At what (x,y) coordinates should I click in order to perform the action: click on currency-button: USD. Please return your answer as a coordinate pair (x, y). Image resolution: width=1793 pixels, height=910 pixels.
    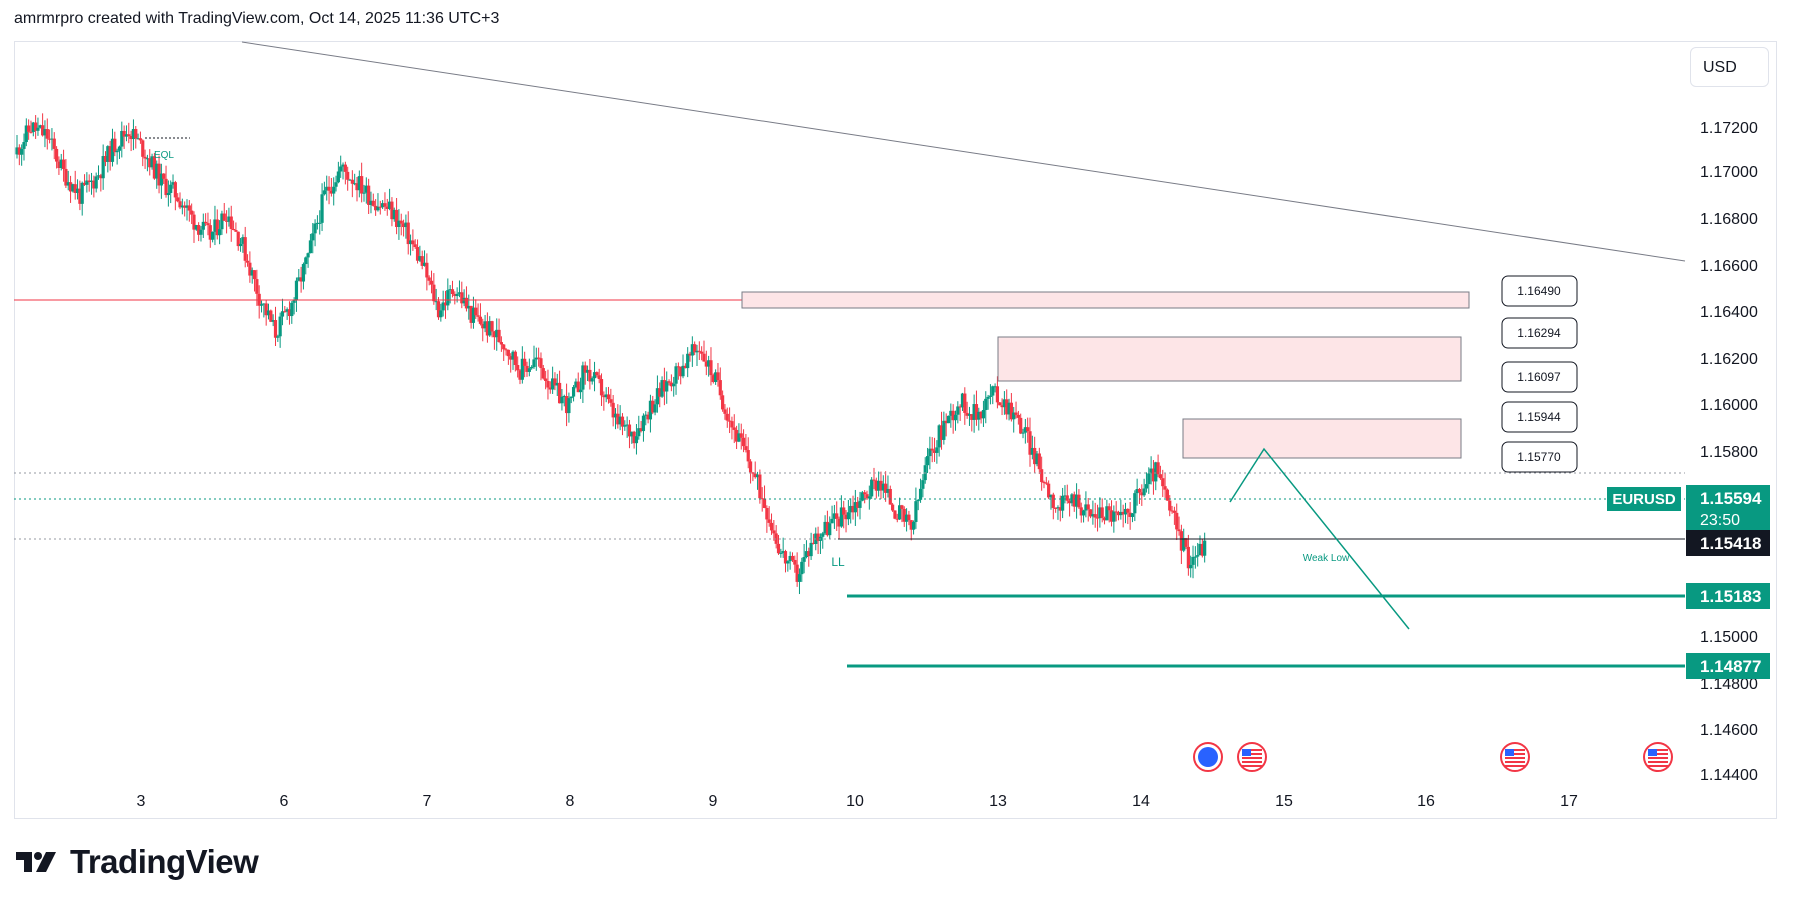
    Looking at the image, I should click on (1729, 67).